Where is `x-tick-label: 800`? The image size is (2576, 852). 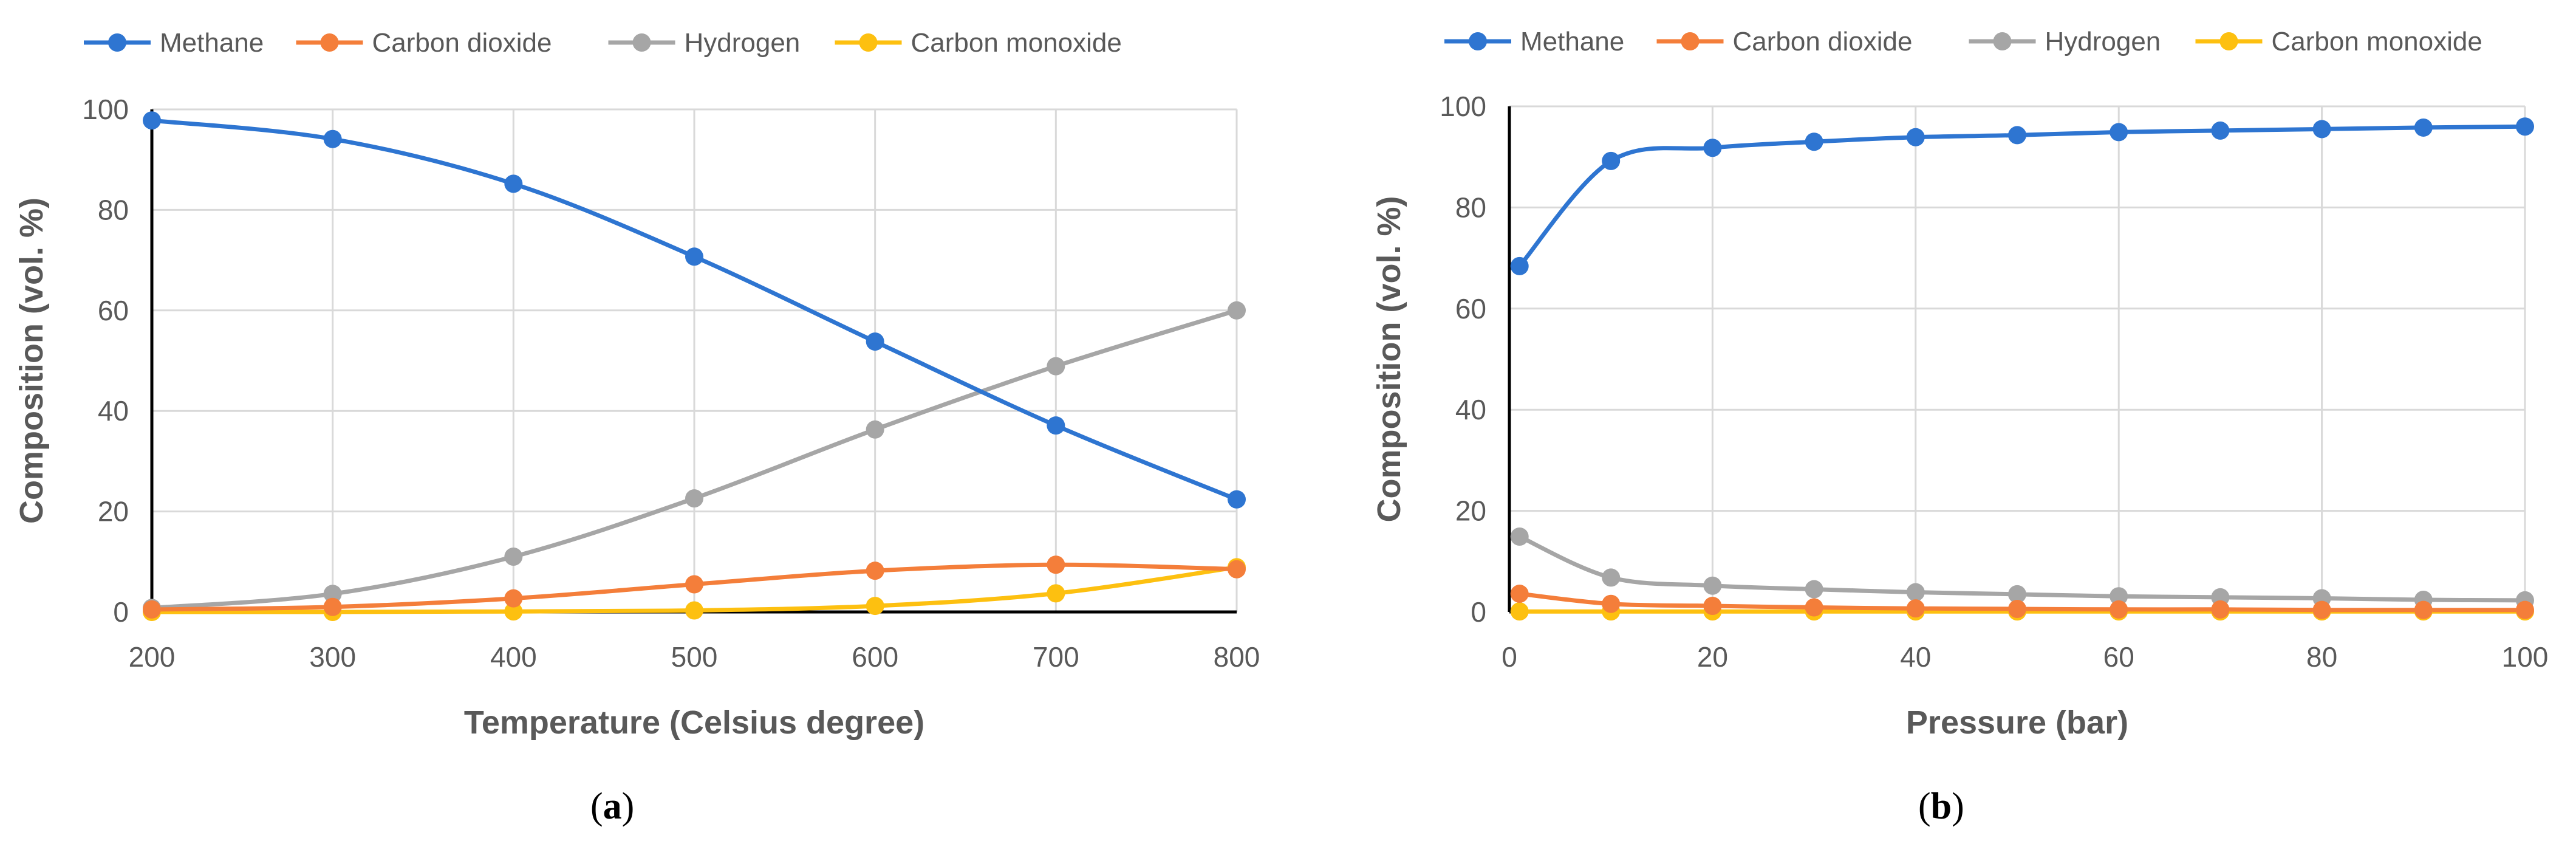 x-tick-label: 800 is located at coordinates (1237, 657).